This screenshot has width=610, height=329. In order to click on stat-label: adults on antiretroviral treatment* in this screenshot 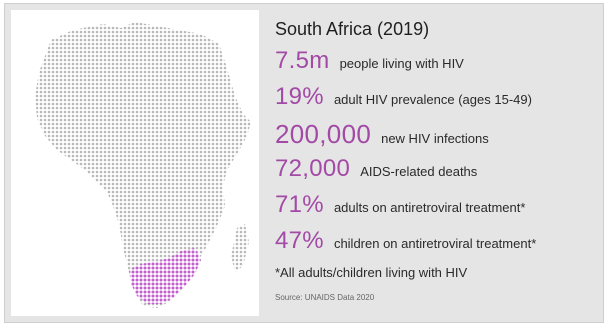, I will do `click(429, 207)`.